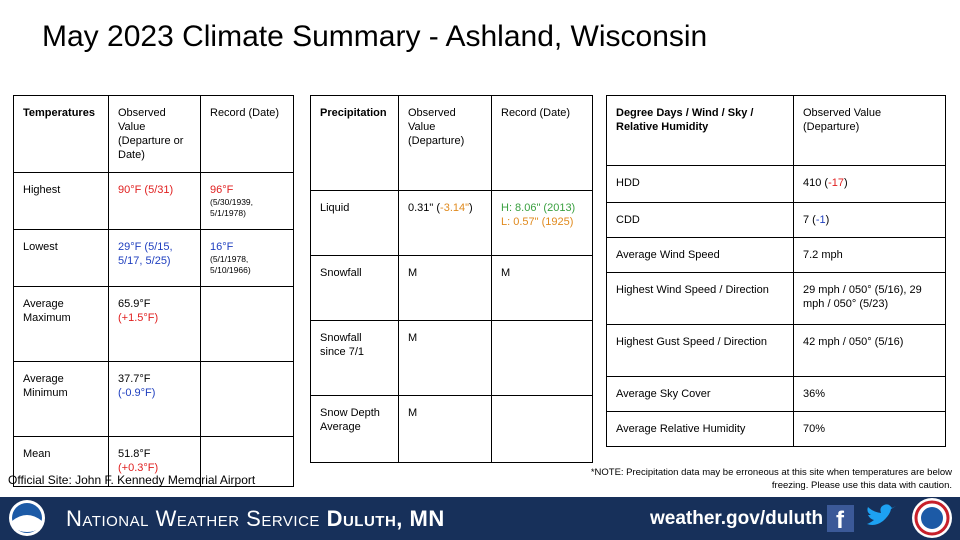  What do you see at coordinates (134, 379) in the screenshot?
I see `cell-text: 37.7°F` at bounding box center [134, 379].